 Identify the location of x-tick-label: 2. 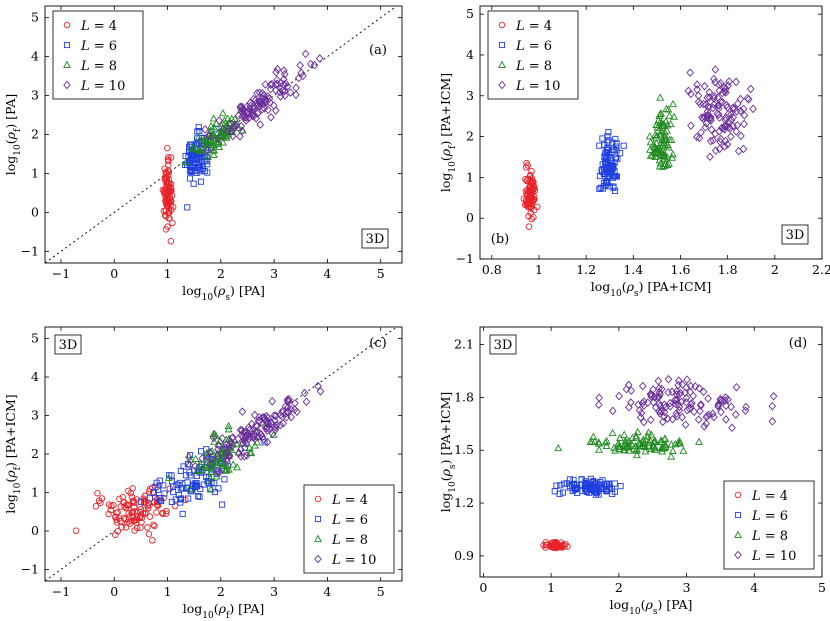
(775, 269).